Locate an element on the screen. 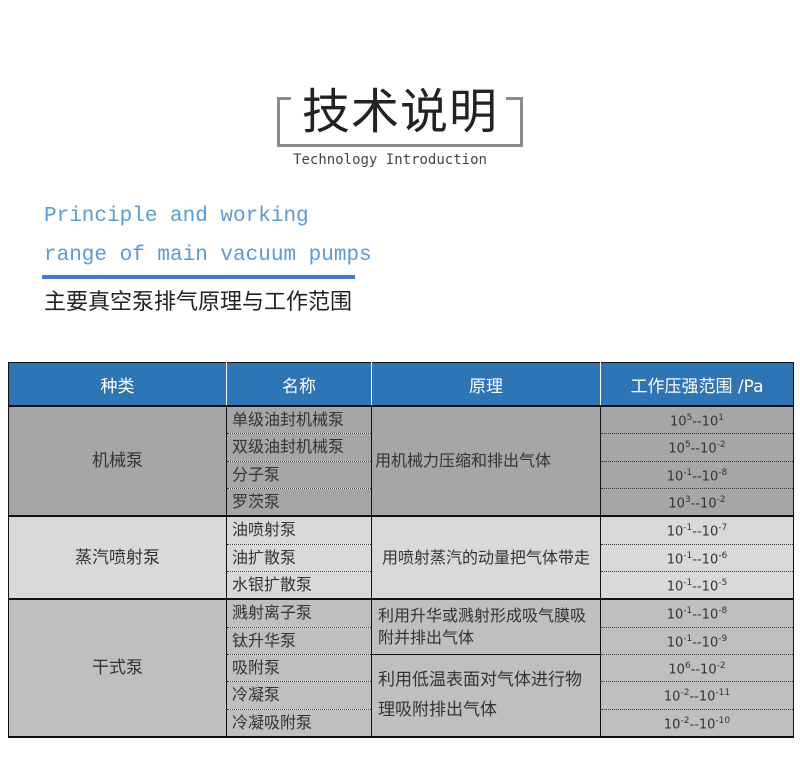  table-row: 冷凝泵 10-2--10-11 is located at coordinates (401, 695).